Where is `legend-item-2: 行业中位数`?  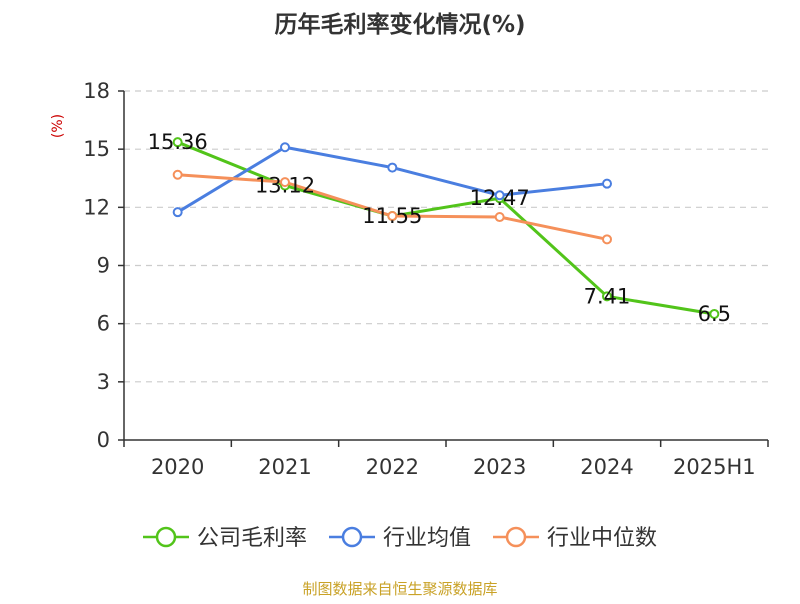 legend-item-2: 行业中位数 is located at coordinates (575, 538).